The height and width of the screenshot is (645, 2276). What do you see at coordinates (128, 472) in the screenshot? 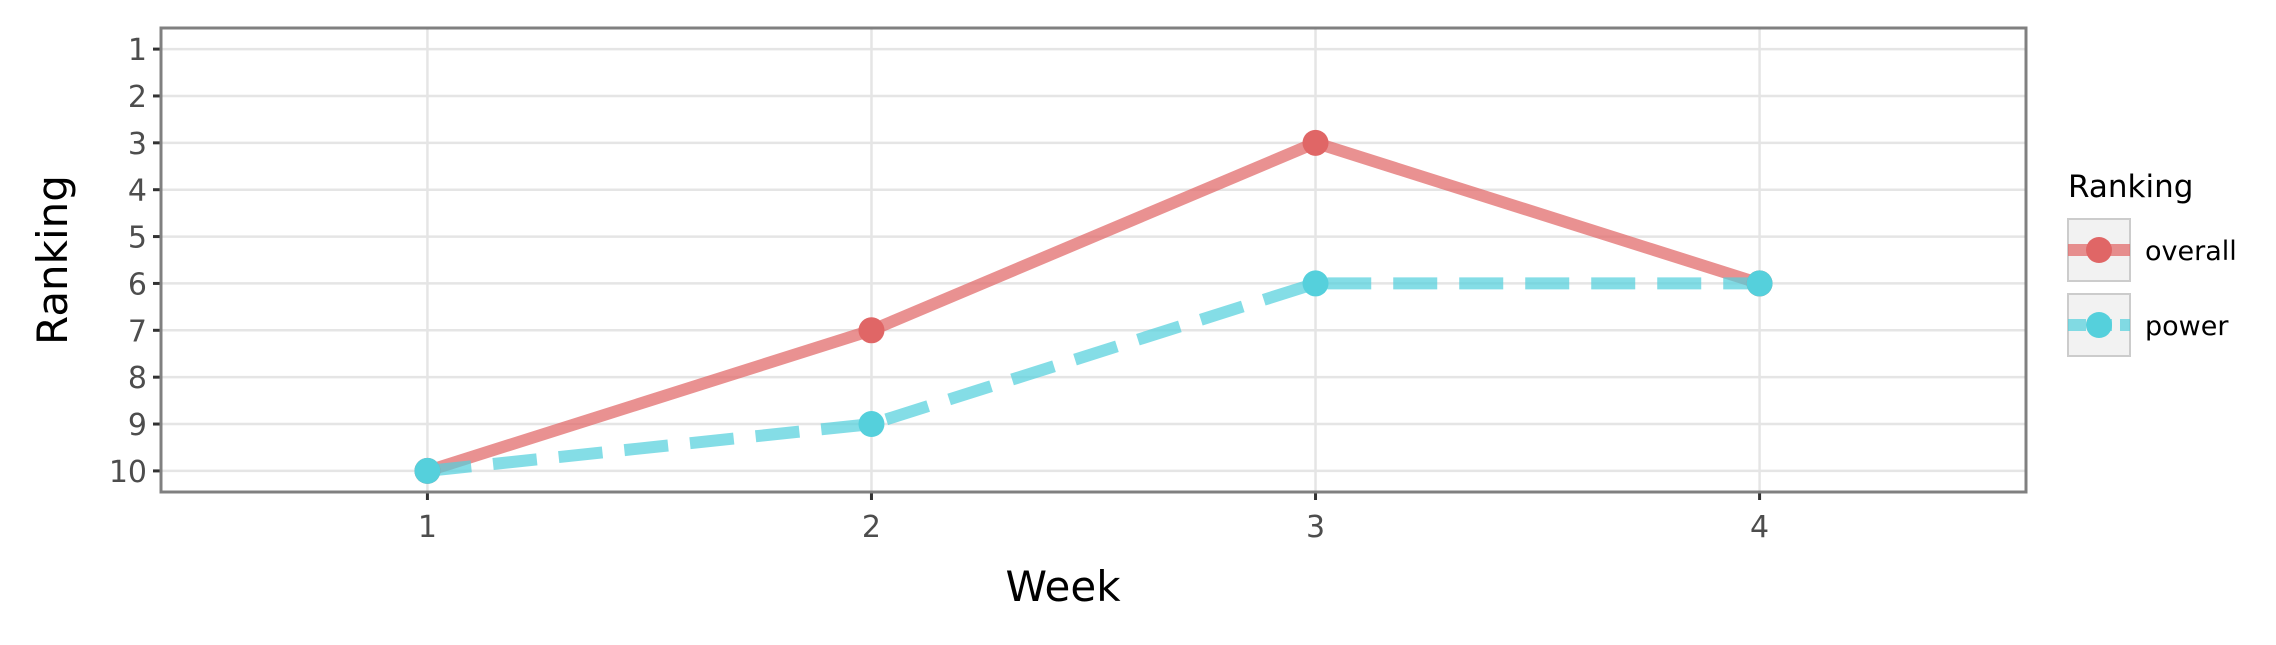
I see `y-tick-label-10: 10` at bounding box center [128, 472].